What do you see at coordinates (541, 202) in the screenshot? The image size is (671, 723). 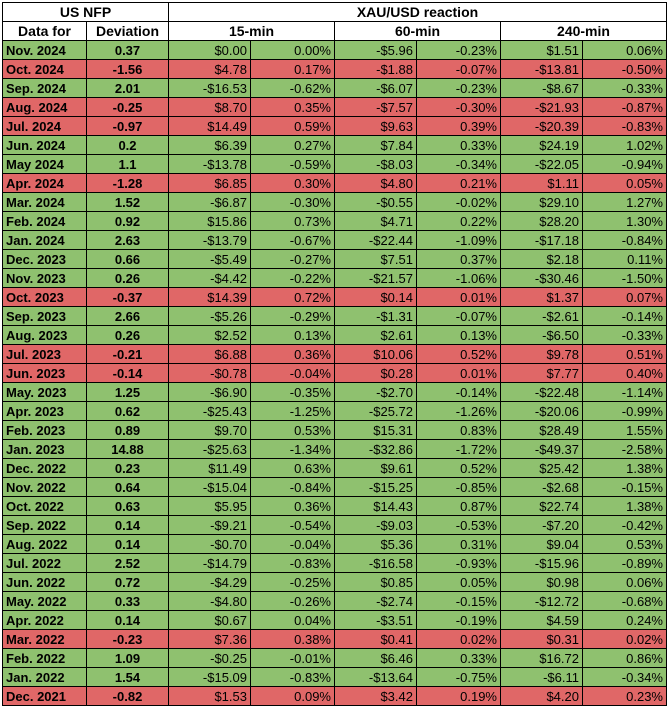 I see `cell-240min-usd: $29.10` at bounding box center [541, 202].